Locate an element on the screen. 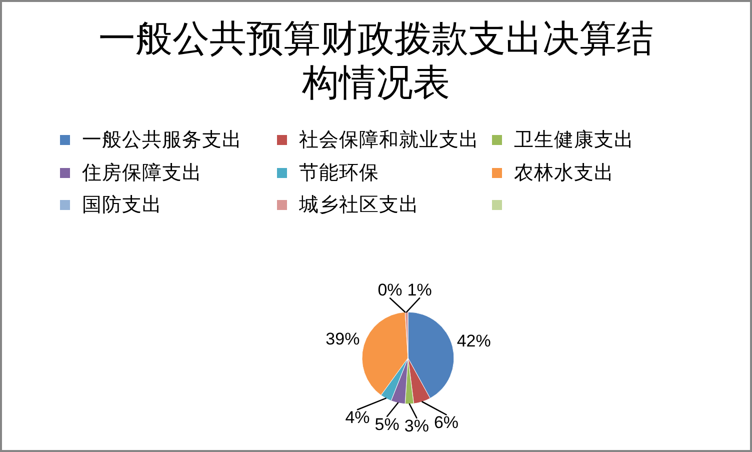 Image resolution: width=752 pixels, height=452 pixels. chart-title: 一般公共预算财政拨款支出决算结构情况表 is located at coordinates (376, 62).